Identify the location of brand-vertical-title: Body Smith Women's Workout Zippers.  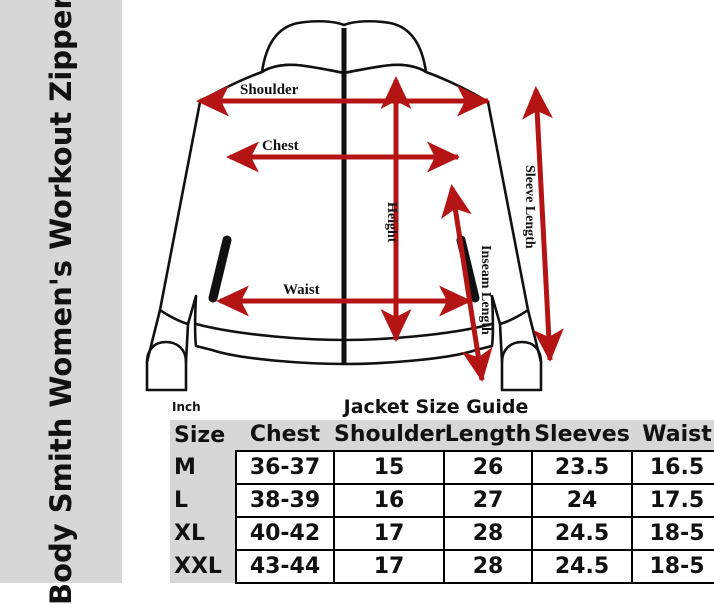
(61, 302).